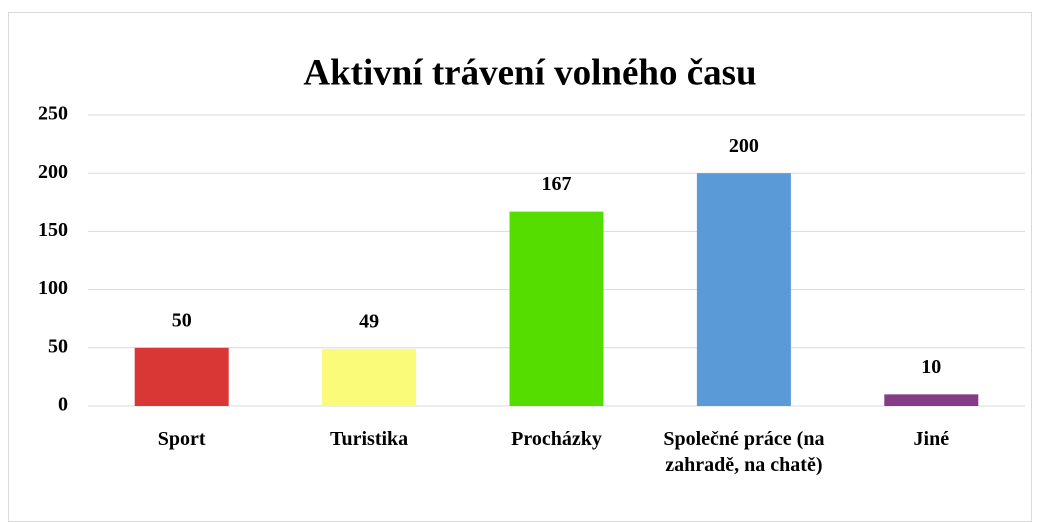  I want to click on x-tick-label: Jiné, so click(931, 439).